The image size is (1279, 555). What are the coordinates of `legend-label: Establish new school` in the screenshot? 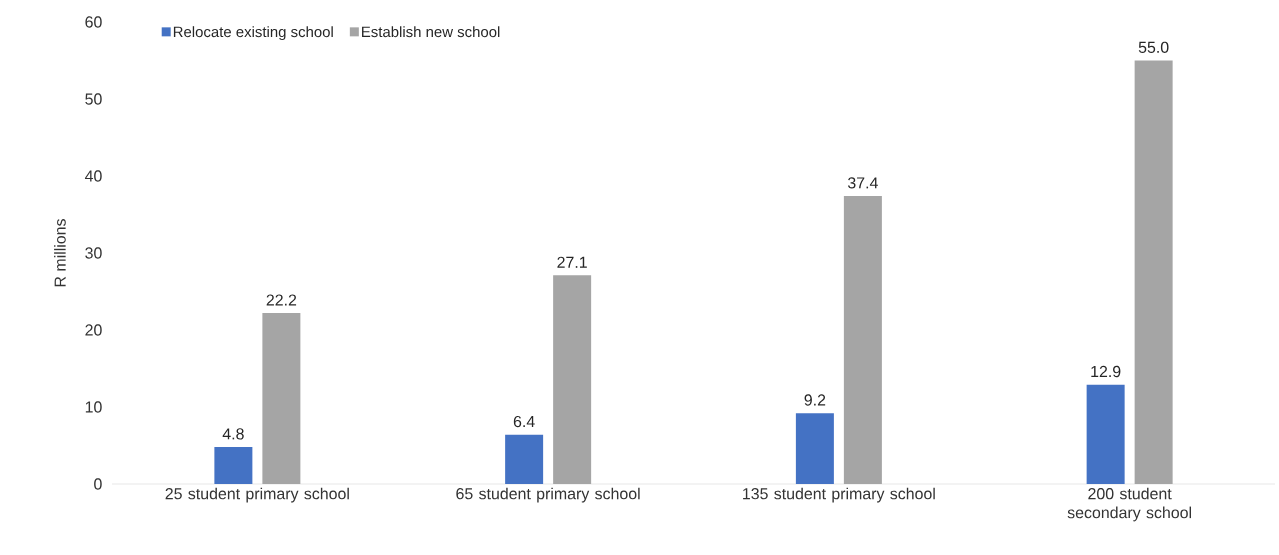 It's located at (431, 32).